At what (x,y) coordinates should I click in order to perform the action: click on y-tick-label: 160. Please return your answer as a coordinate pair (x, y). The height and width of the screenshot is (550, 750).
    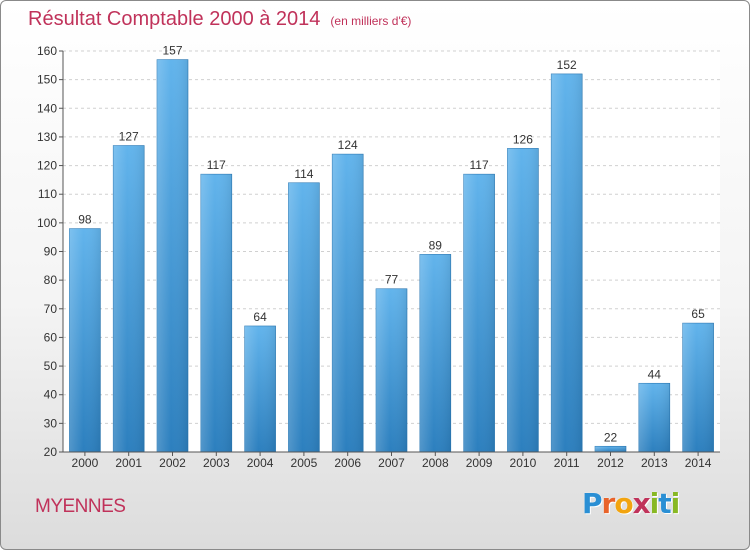
    Looking at the image, I should click on (47, 51).